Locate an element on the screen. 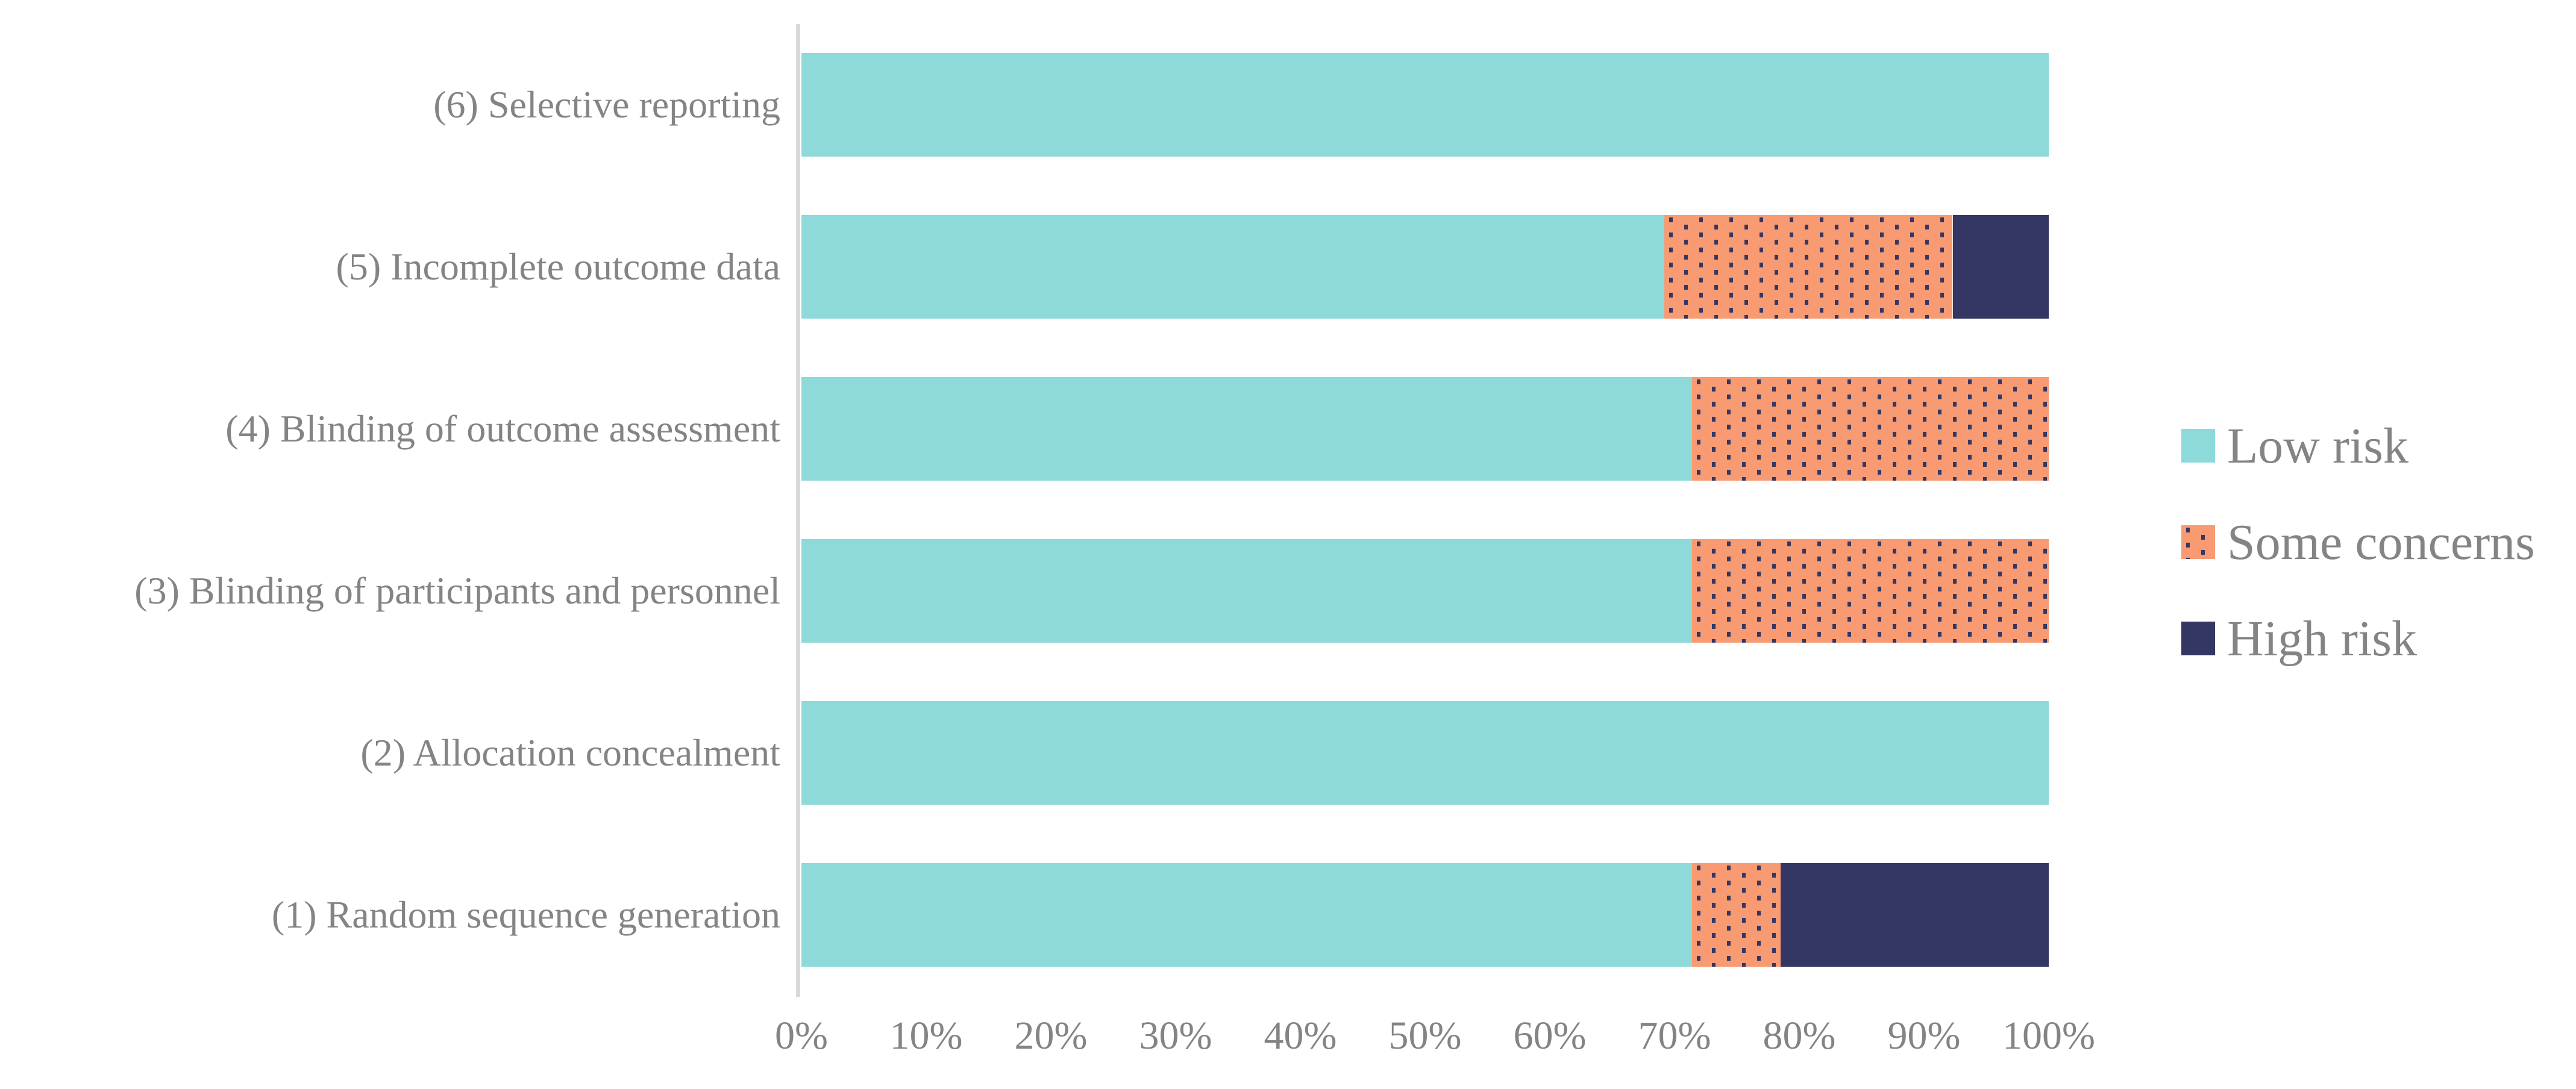 The image size is (2576, 1089). legend-label: Some concerns is located at coordinates (2381, 542).